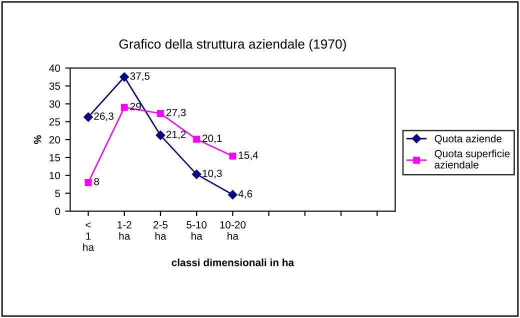  What do you see at coordinates (160, 230) in the screenshot?
I see `x-tick-label: 2-5 ha` at bounding box center [160, 230].